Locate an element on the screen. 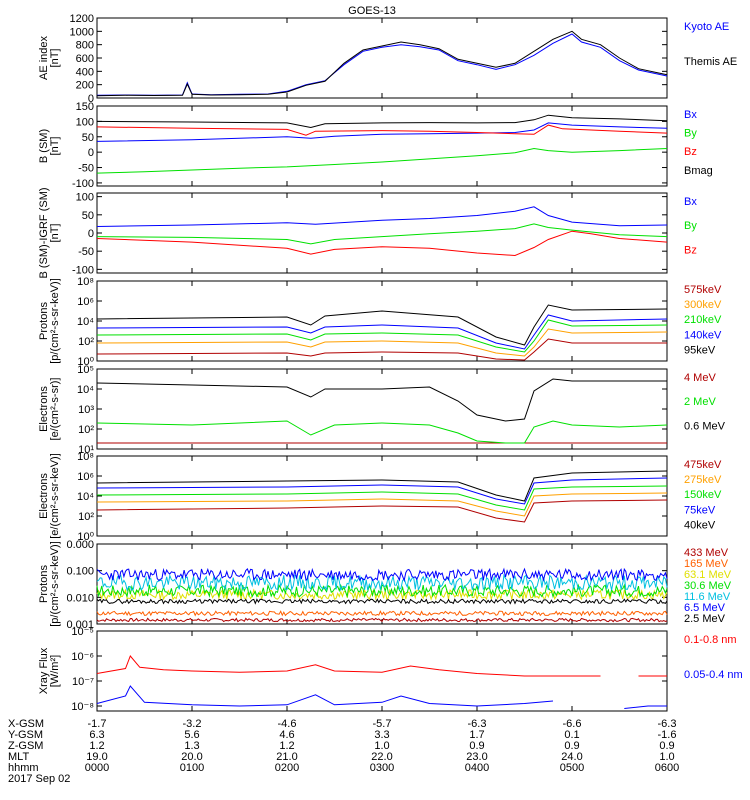 The height and width of the screenshot is (800, 750). y-axis-label: [p/(cm²-s-sr-keV)] is located at coordinates (55, 321).